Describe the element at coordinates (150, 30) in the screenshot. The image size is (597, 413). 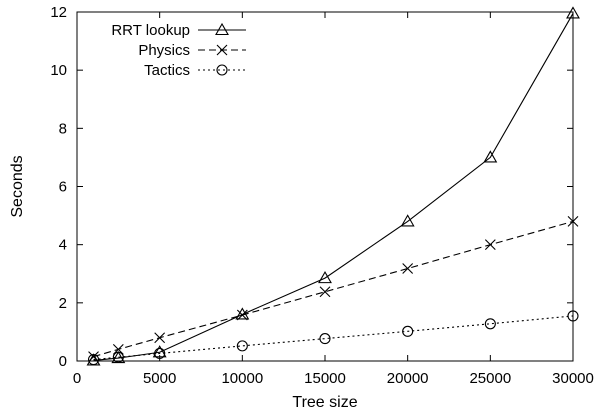
I see `legend-label: RRT lookup` at that location.